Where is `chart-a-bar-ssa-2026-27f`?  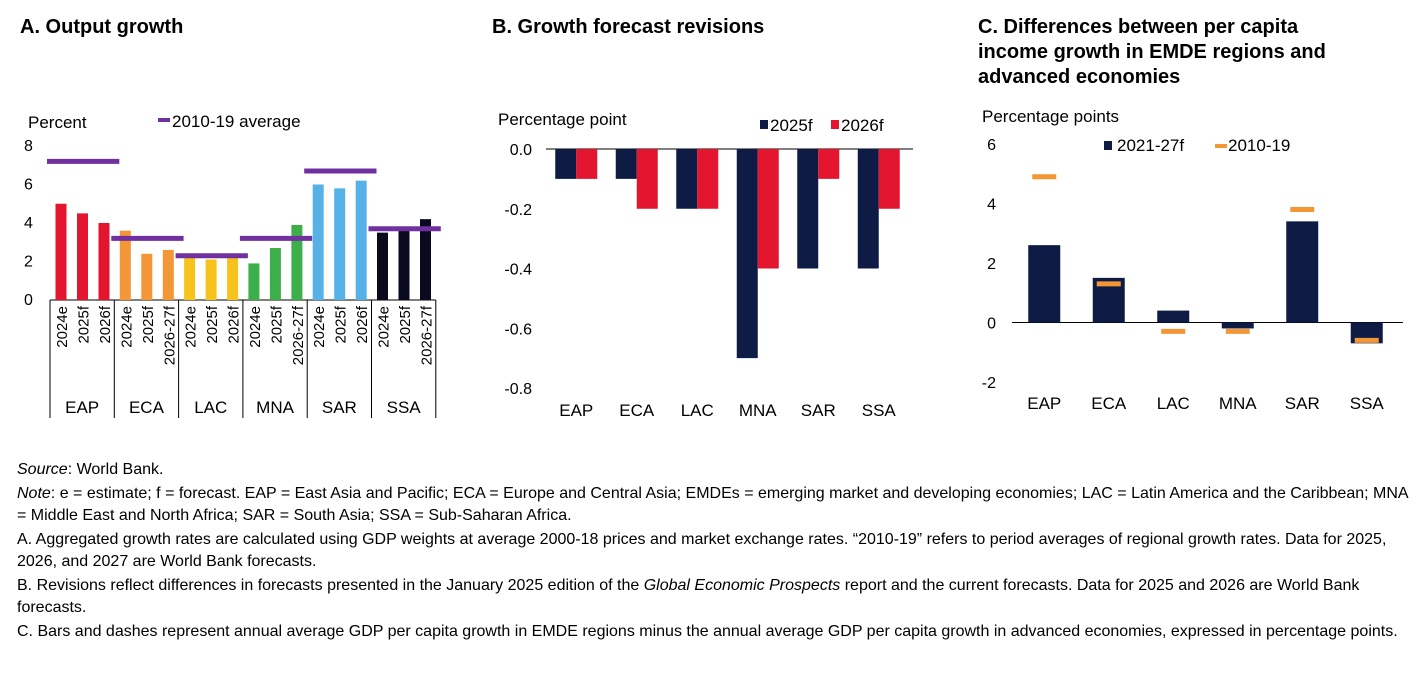 chart-a-bar-ssa-2026-27f is located at coordinates (425, 259).